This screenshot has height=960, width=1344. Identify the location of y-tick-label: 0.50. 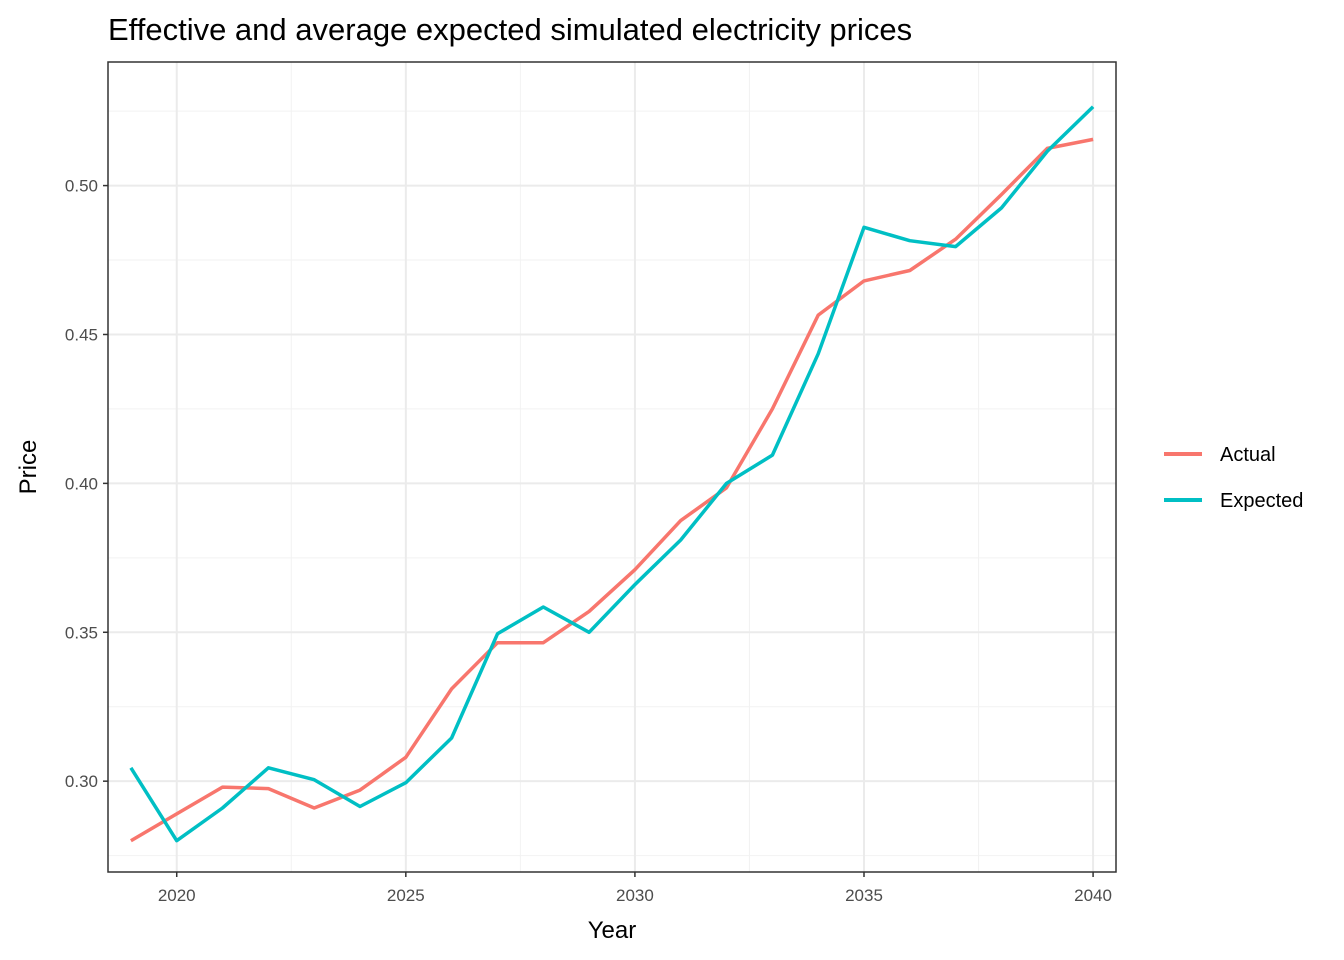
(81, 186).